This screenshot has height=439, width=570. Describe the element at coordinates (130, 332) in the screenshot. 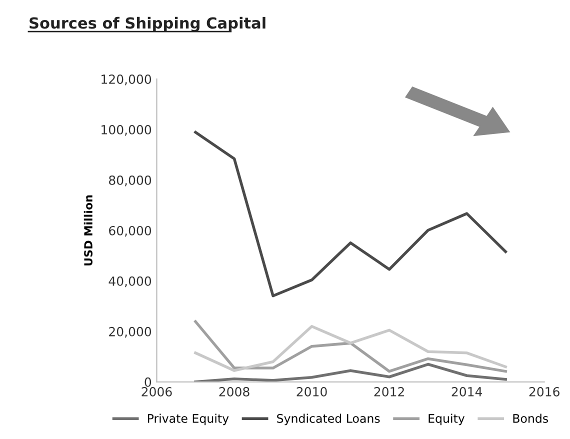

I see `y-tick-label: 20,000` at that location.